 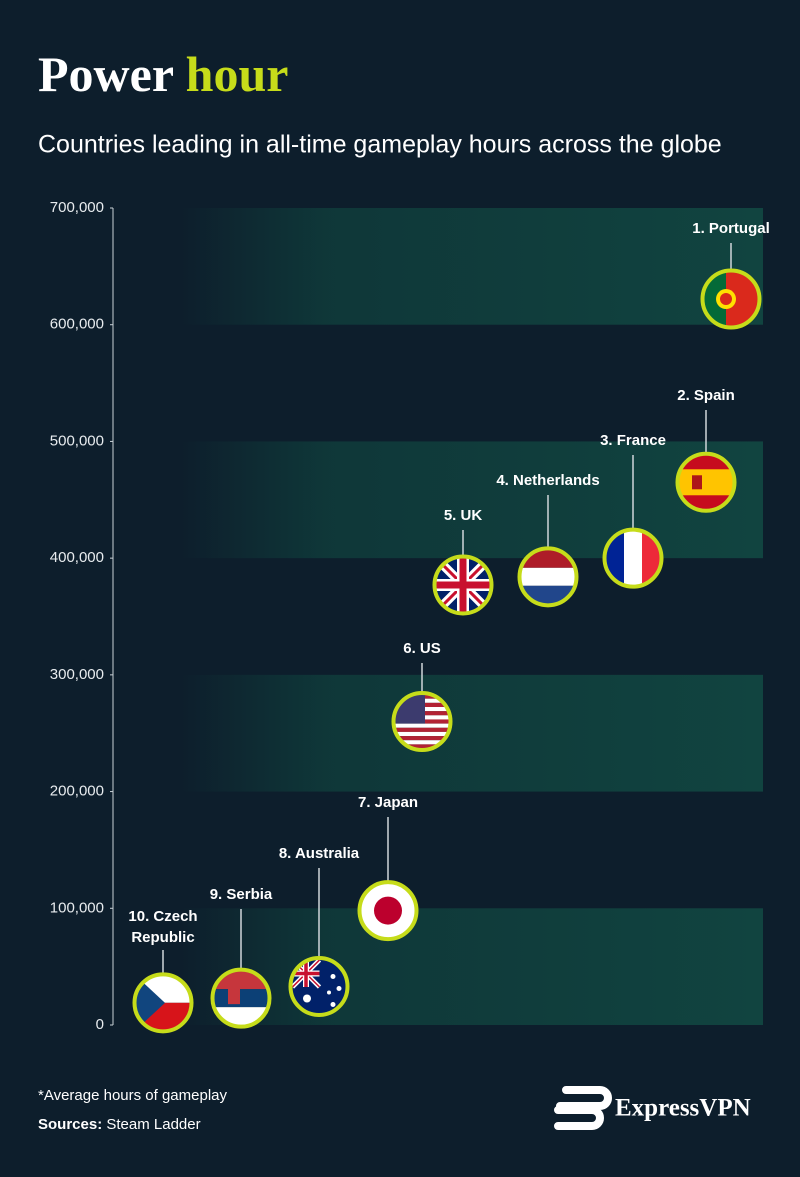 I want to click on footnote: *Average hours of gameplay, so click(x=133, y=1095).